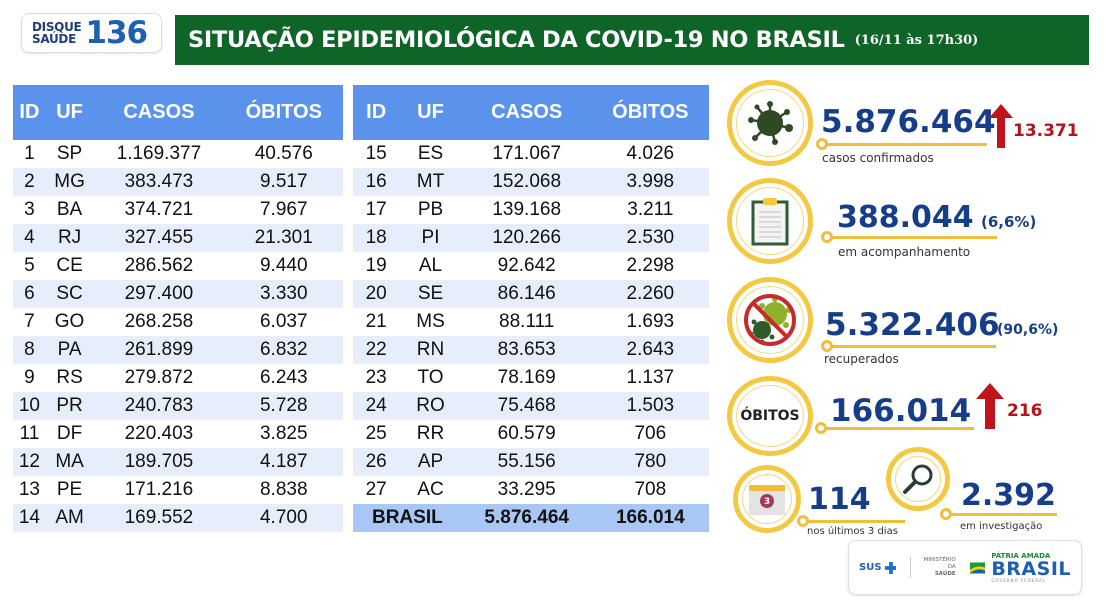 The width and height of the screenshot is (1109, 614). I want to click on disque-saude-136-logo: DISQUE SAÚDE 136, so click(91, 33).